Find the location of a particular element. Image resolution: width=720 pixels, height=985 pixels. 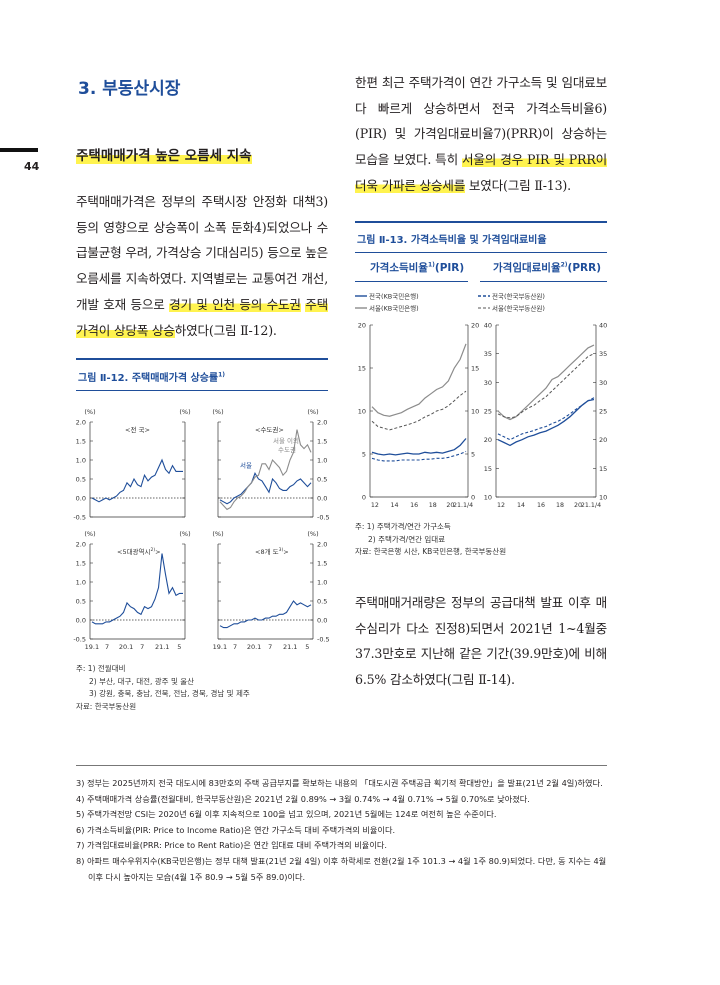

figure-12-title-text: 그림 Ⅱ-12. 주택매매가격 상승률 is located at coordinates (148, 378).